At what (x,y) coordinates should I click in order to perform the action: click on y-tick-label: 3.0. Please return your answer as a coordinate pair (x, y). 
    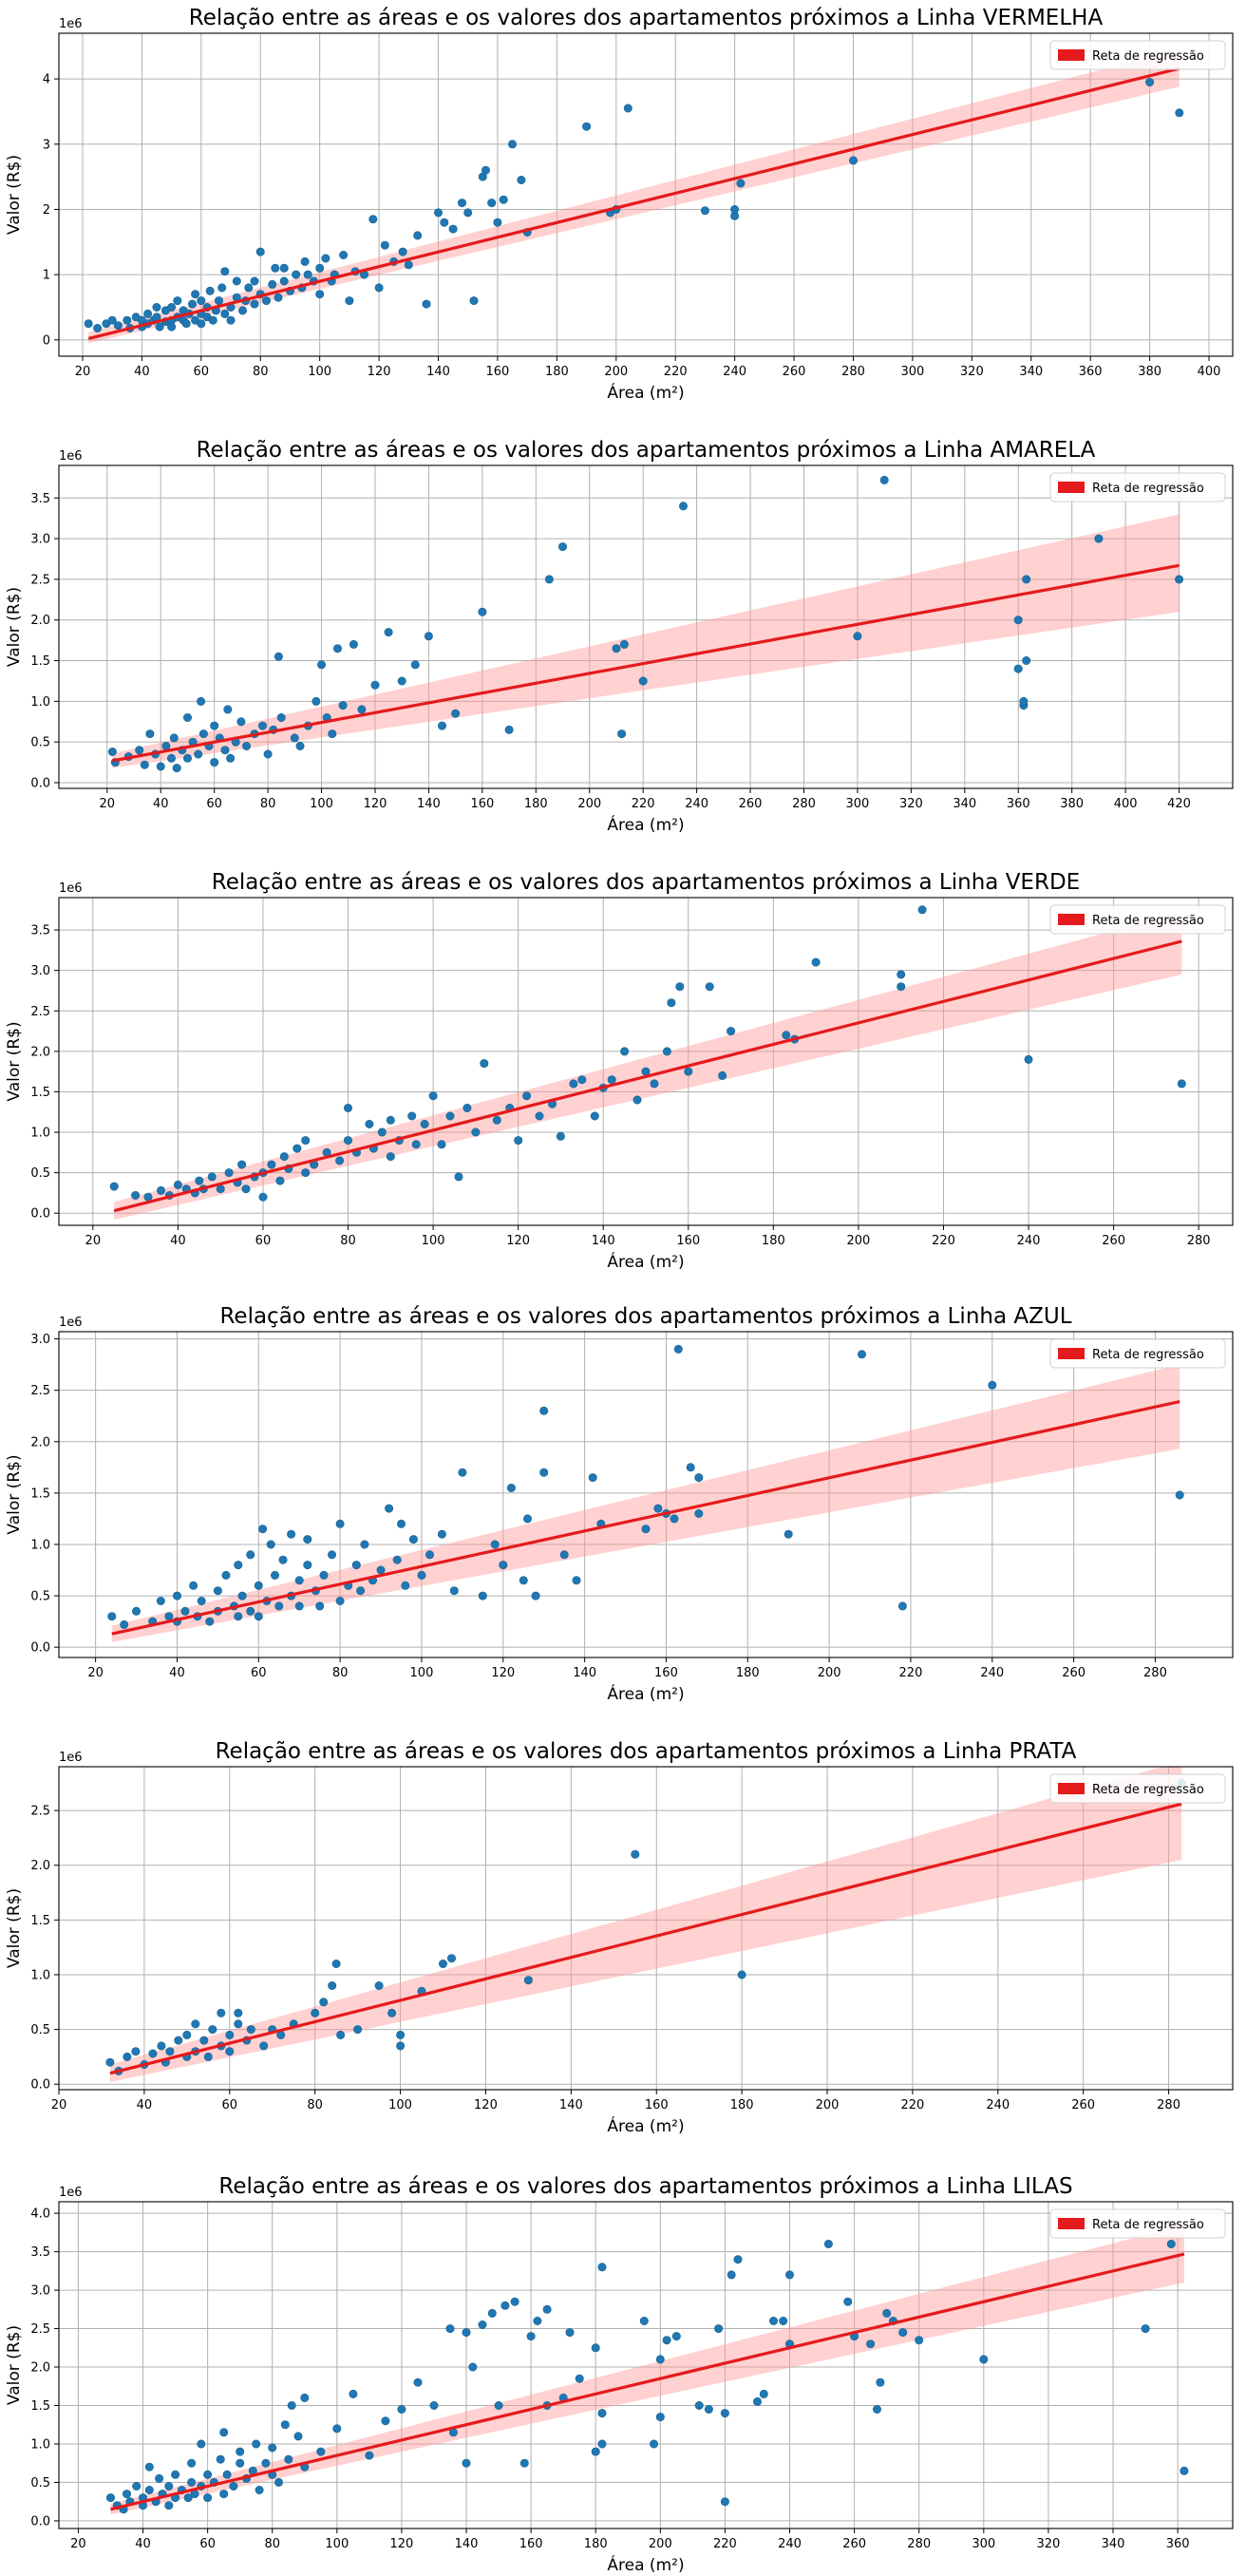
    Looking at the image, I should click on (40, 1340).